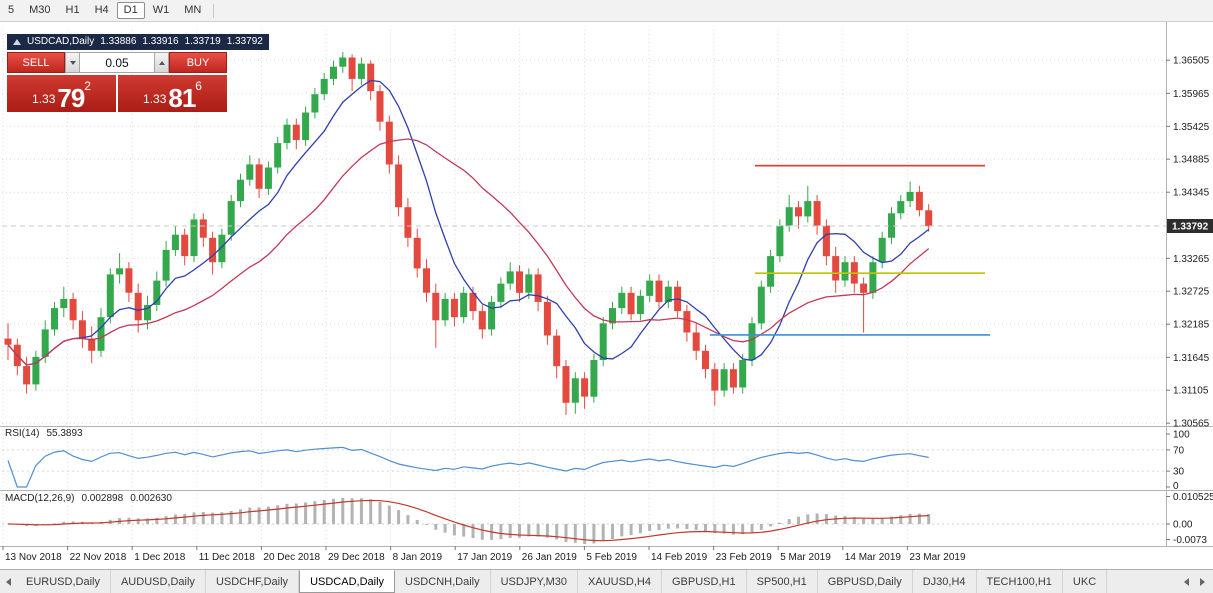  I want to click on lot-size-input, so click(117, 62).